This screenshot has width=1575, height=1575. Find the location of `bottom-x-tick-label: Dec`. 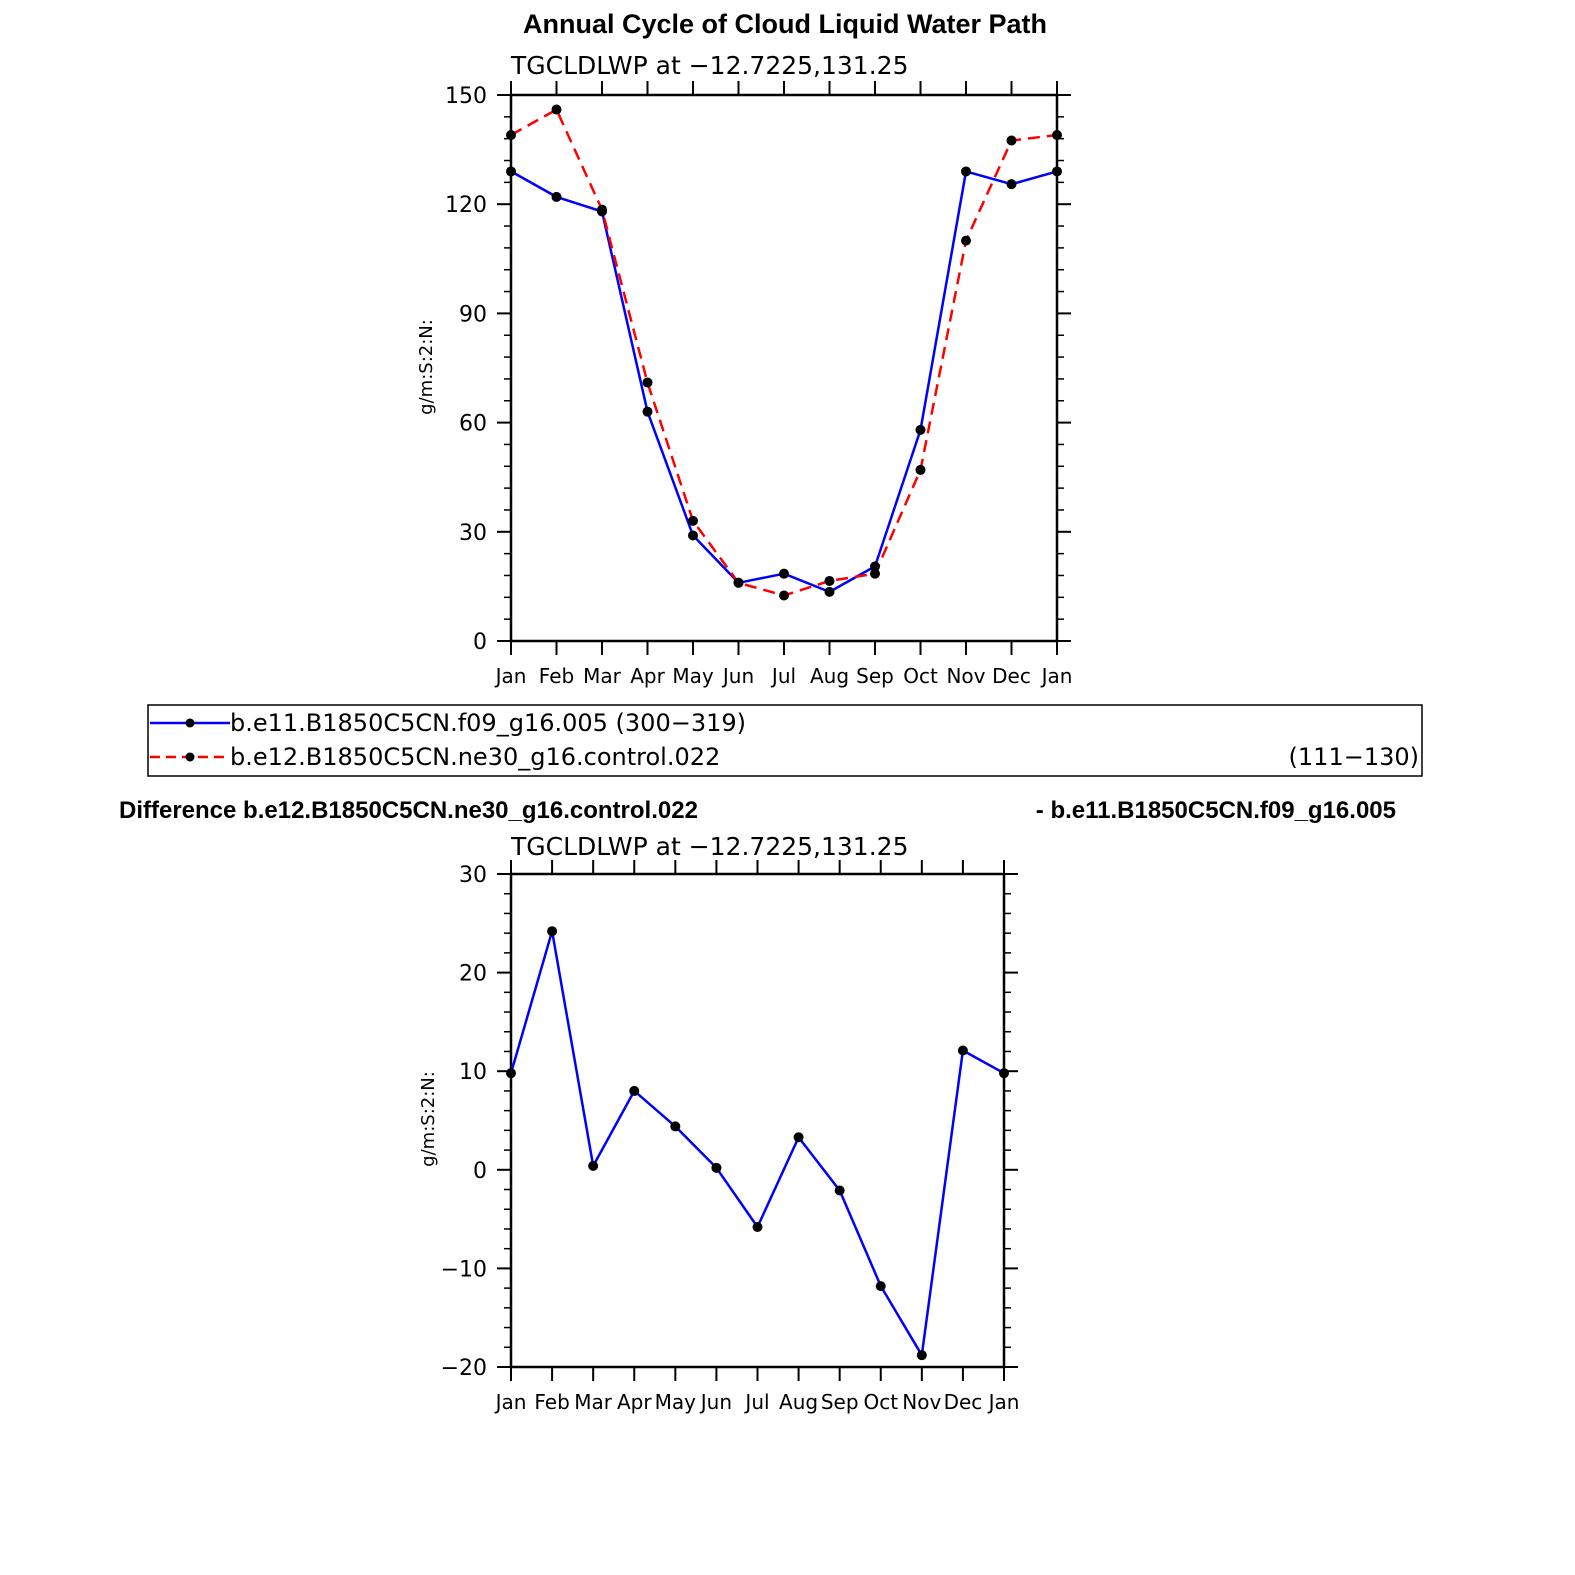

bottom-x-tick-label: Dec is located at coordinates (963, 1402).